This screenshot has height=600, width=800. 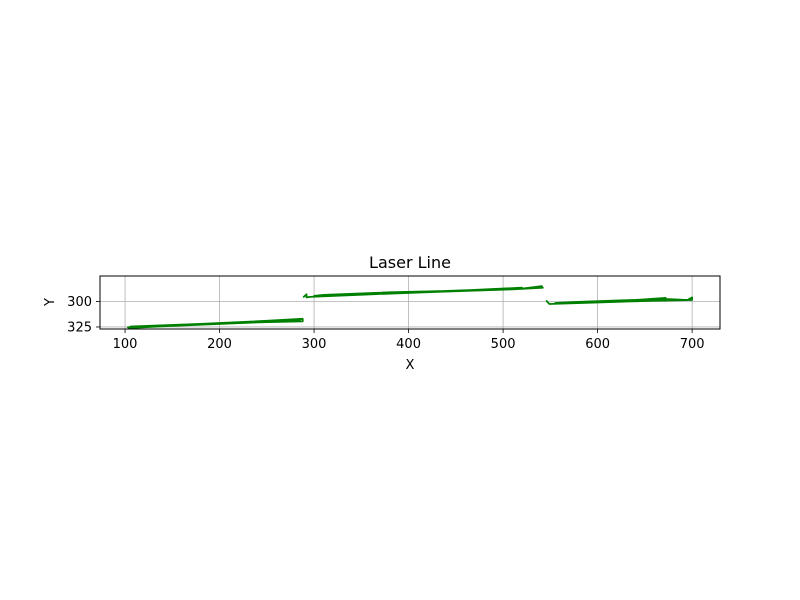 I want to click on y-axis-label: Y, so click(x=50, y=302).